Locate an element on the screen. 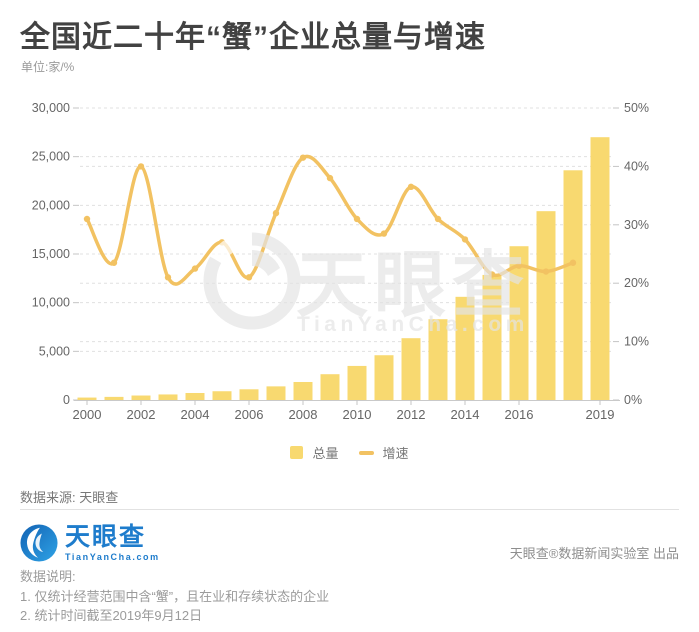 This screenshot has width=699, height=632. right-axis-label: 20% is located at coordinates (636, 283).